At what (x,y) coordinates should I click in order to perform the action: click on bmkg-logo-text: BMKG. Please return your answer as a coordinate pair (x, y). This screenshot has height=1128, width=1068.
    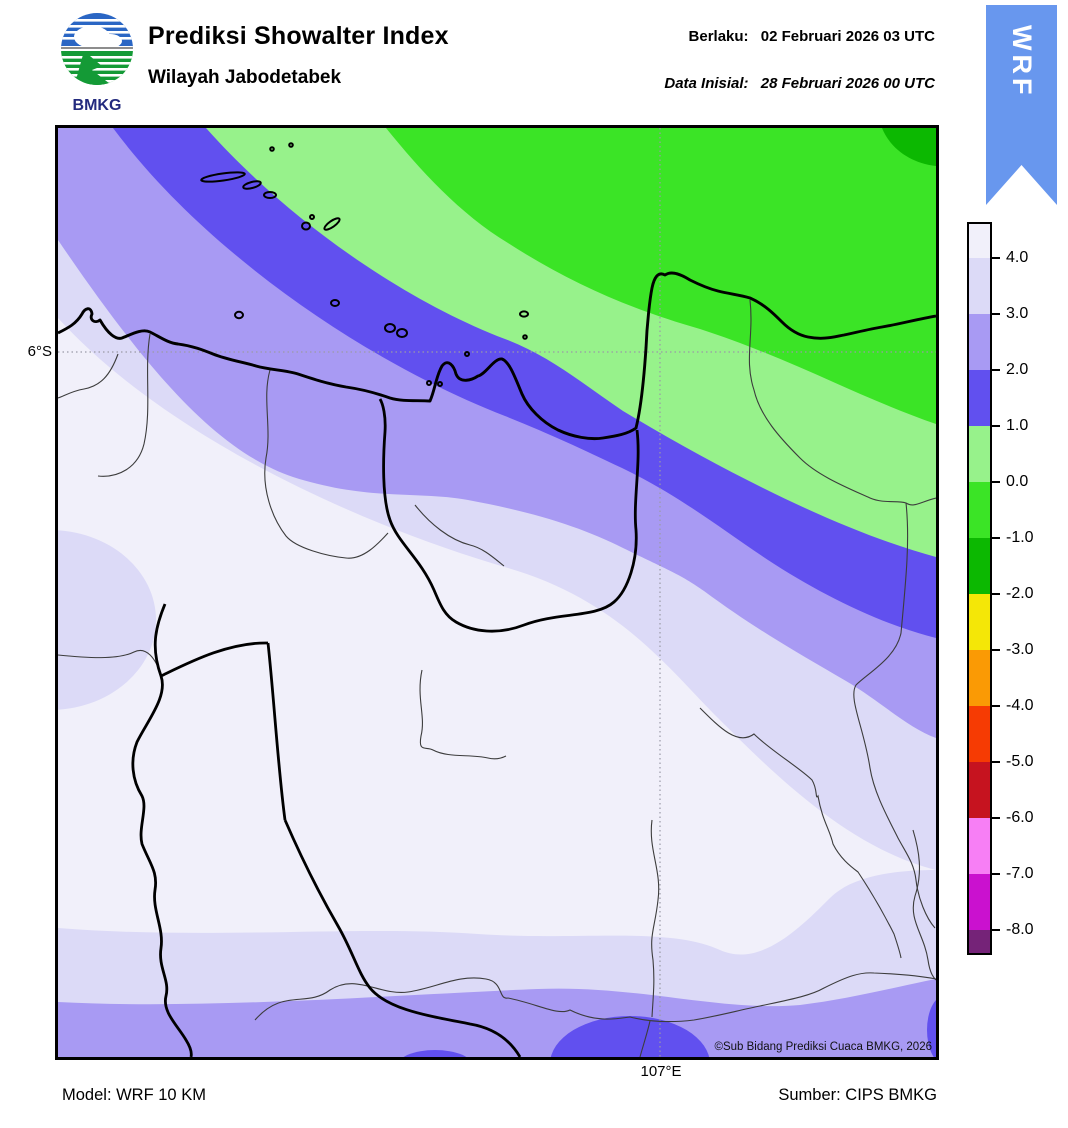
    Looking at the image, I should click on (97, 105).